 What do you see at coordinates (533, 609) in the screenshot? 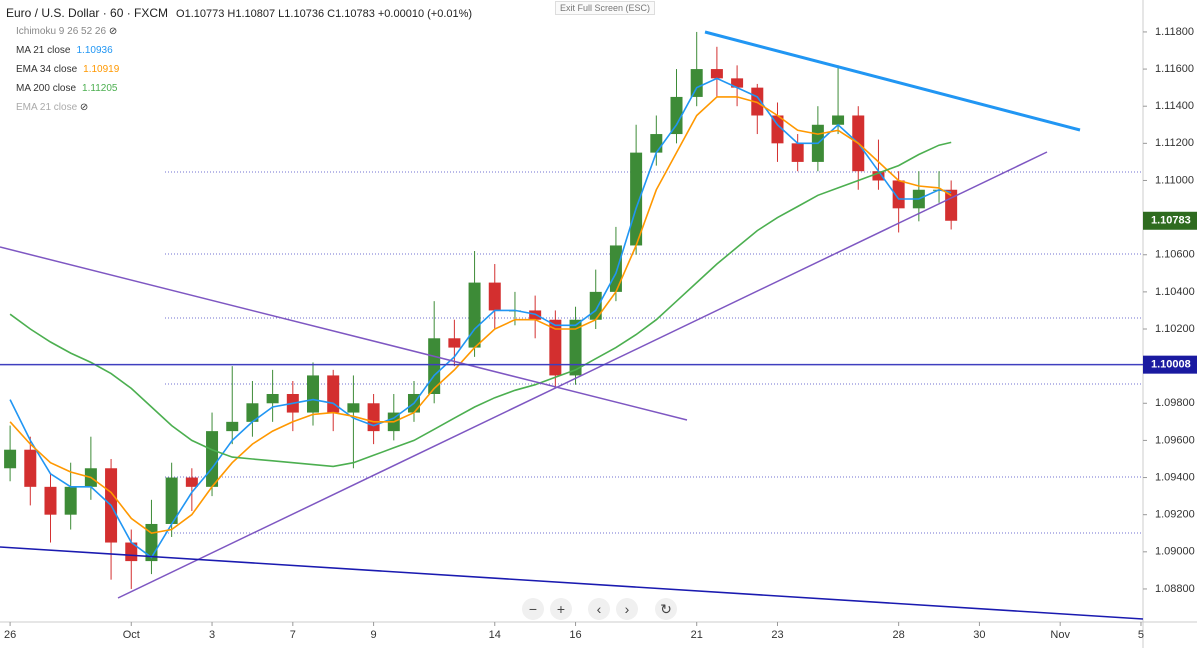
I see `zoom-out-button: −` at bounding box center [533, 609].